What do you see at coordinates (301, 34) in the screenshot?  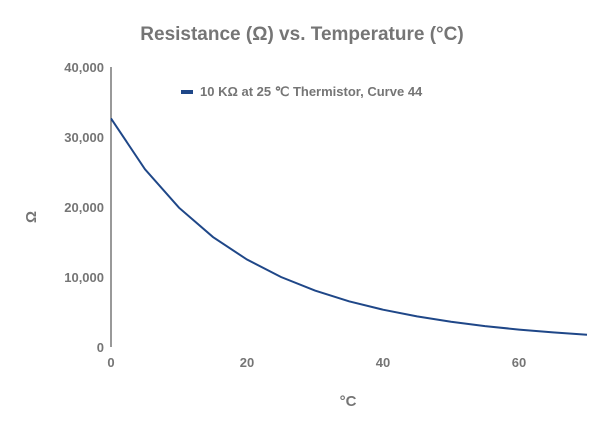 I see `chart-title: Resistance (Ω) vs. Temperature (°C)` at bounding box center [301, 34].